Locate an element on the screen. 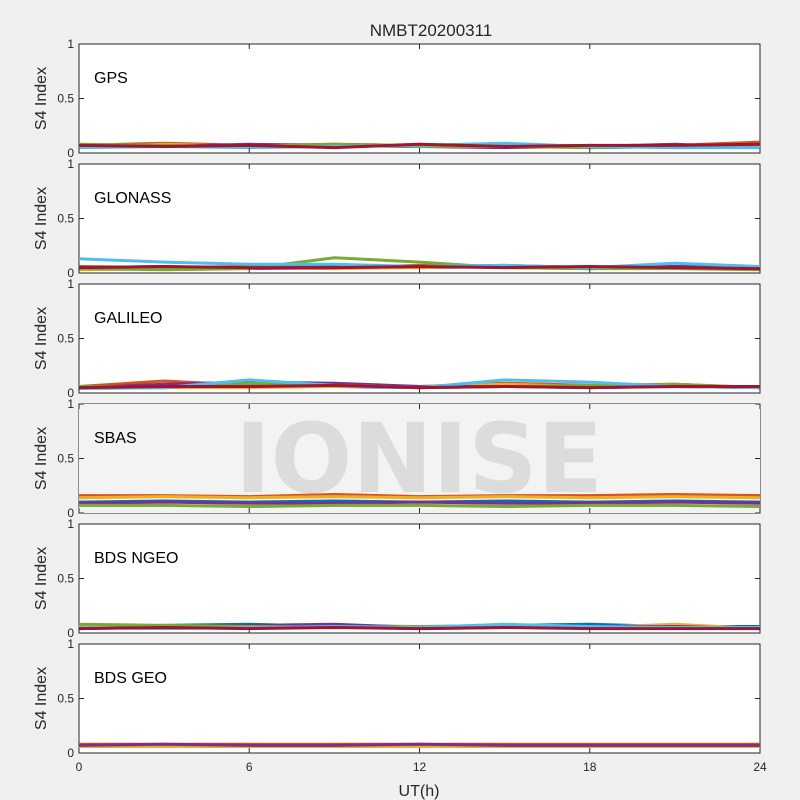 The width and height of the screenshot is (800, 800). panel-bds-ngeo: 0 0.5 1 BDS NGEO S4 Index is located at coordinates (397, 578).